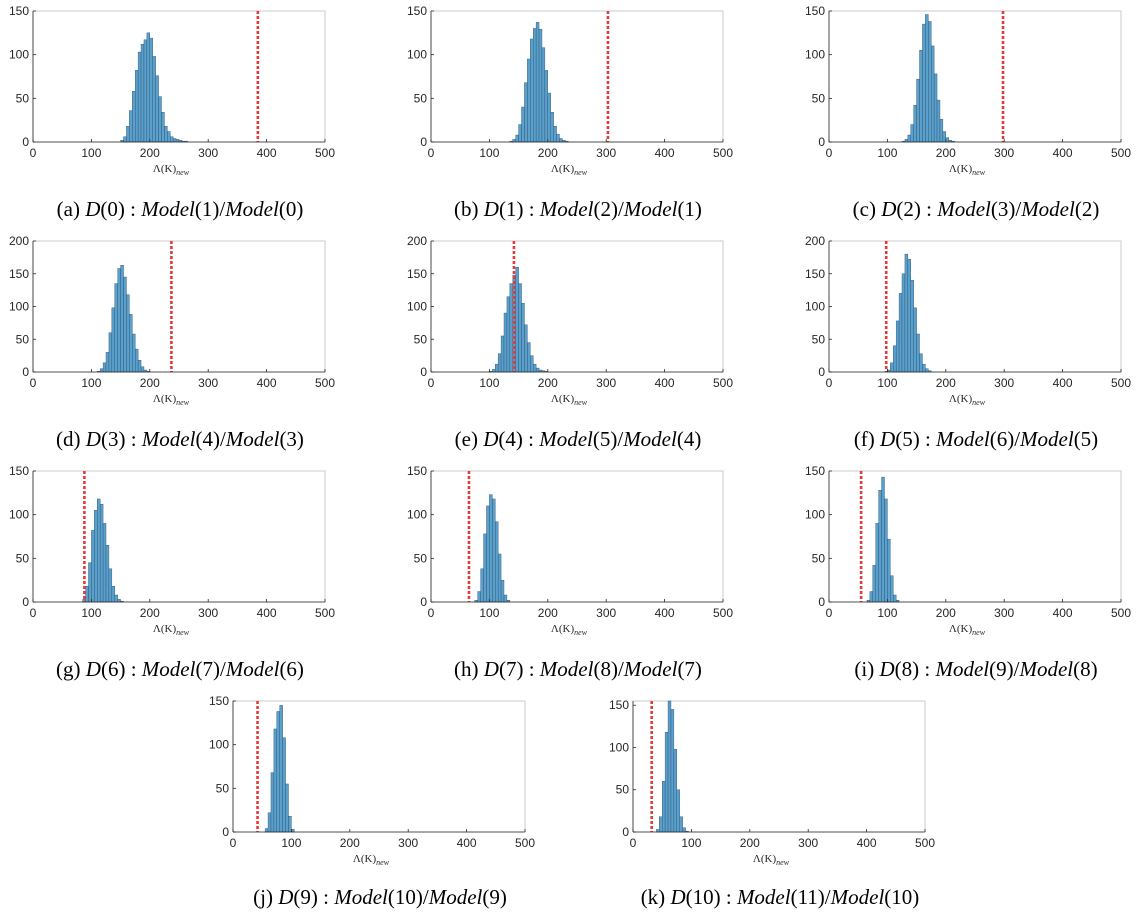 This screenshot has height=913, width=1140. What do you see at coordinates (578, 669) in the screenshot?
I see `caption-h: (h) D(7) : Model(8)/Model(7)` at bounding box center [578, 669].